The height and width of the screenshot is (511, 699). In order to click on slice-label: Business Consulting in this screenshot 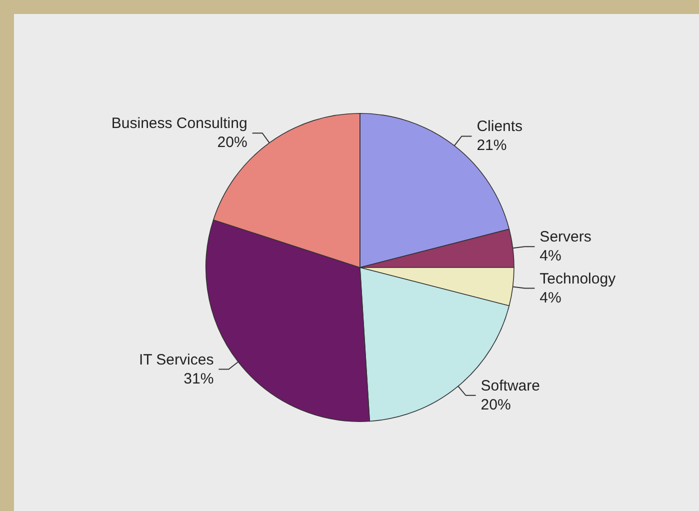, I will do `click(179, 123)`.